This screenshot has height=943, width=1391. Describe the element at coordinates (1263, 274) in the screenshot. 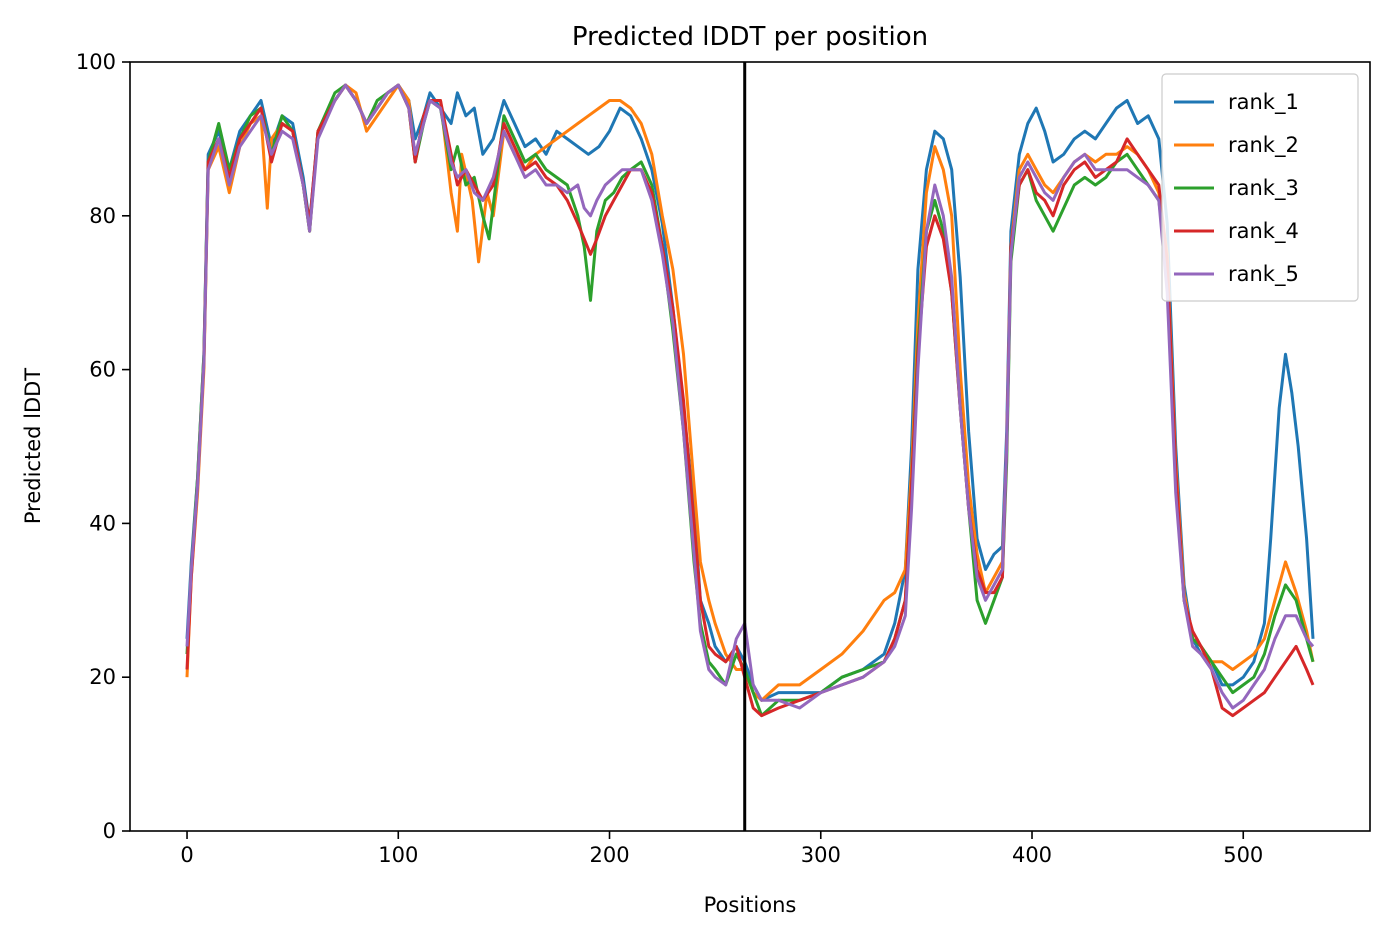

I see `legend-label-rank_5: rank_5` at that location.